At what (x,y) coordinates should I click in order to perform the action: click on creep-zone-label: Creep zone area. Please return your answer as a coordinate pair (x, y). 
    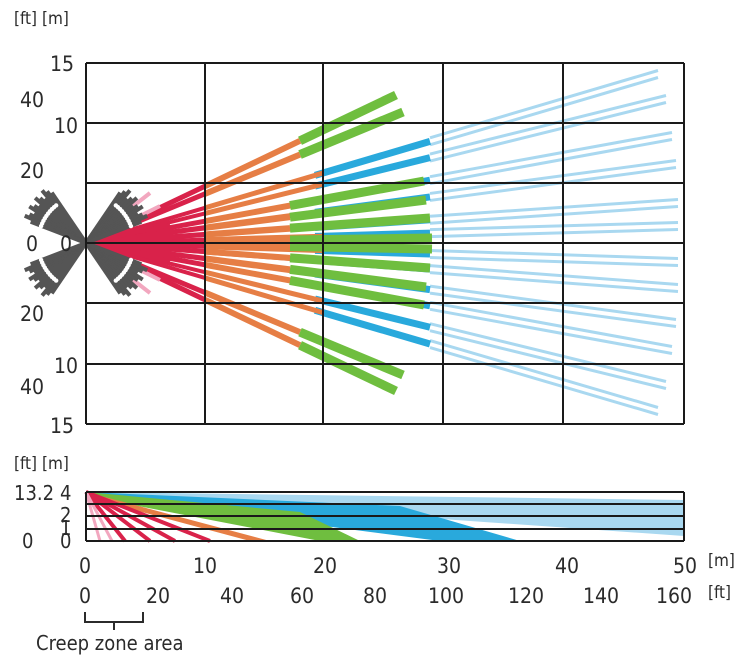
    Looking at the image, I should click on (110, 643).